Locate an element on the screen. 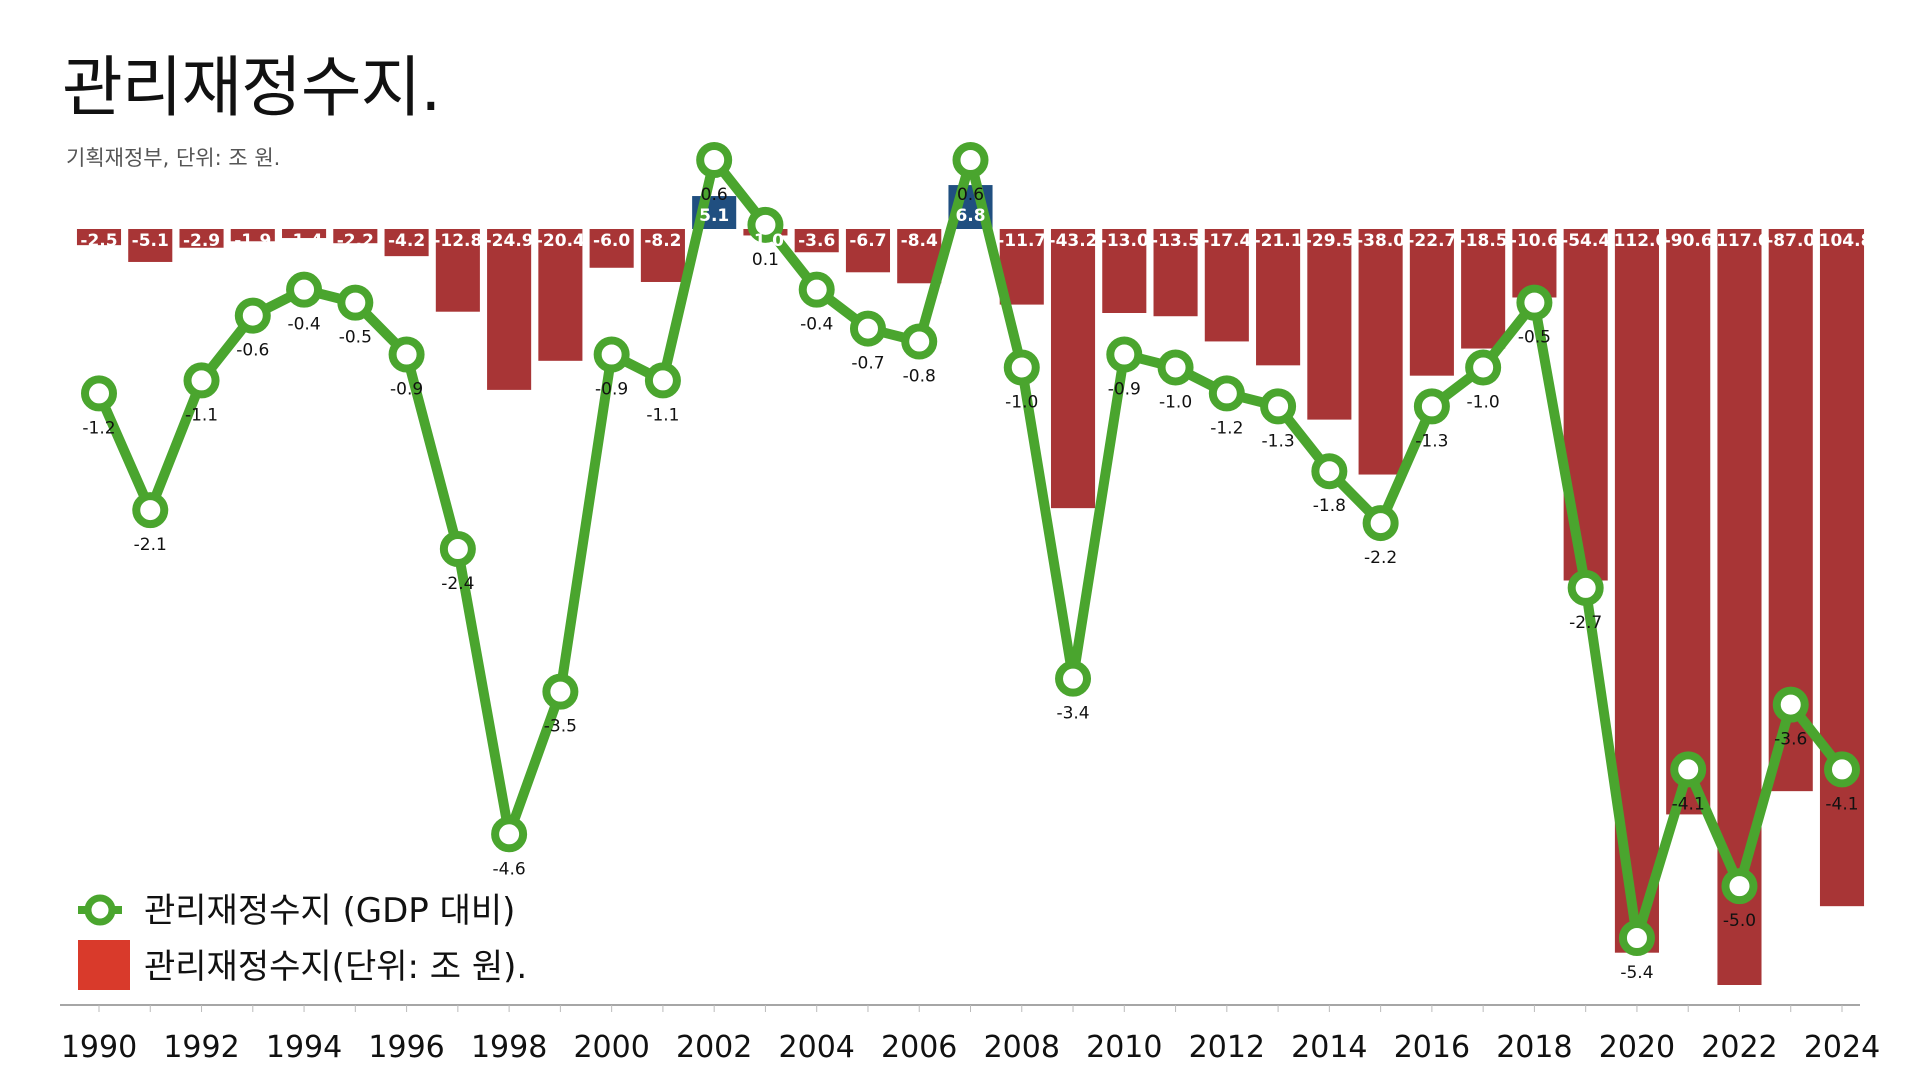 The image size is (1920, 1080). line-point-1999 is located at coordinates (560, 691).